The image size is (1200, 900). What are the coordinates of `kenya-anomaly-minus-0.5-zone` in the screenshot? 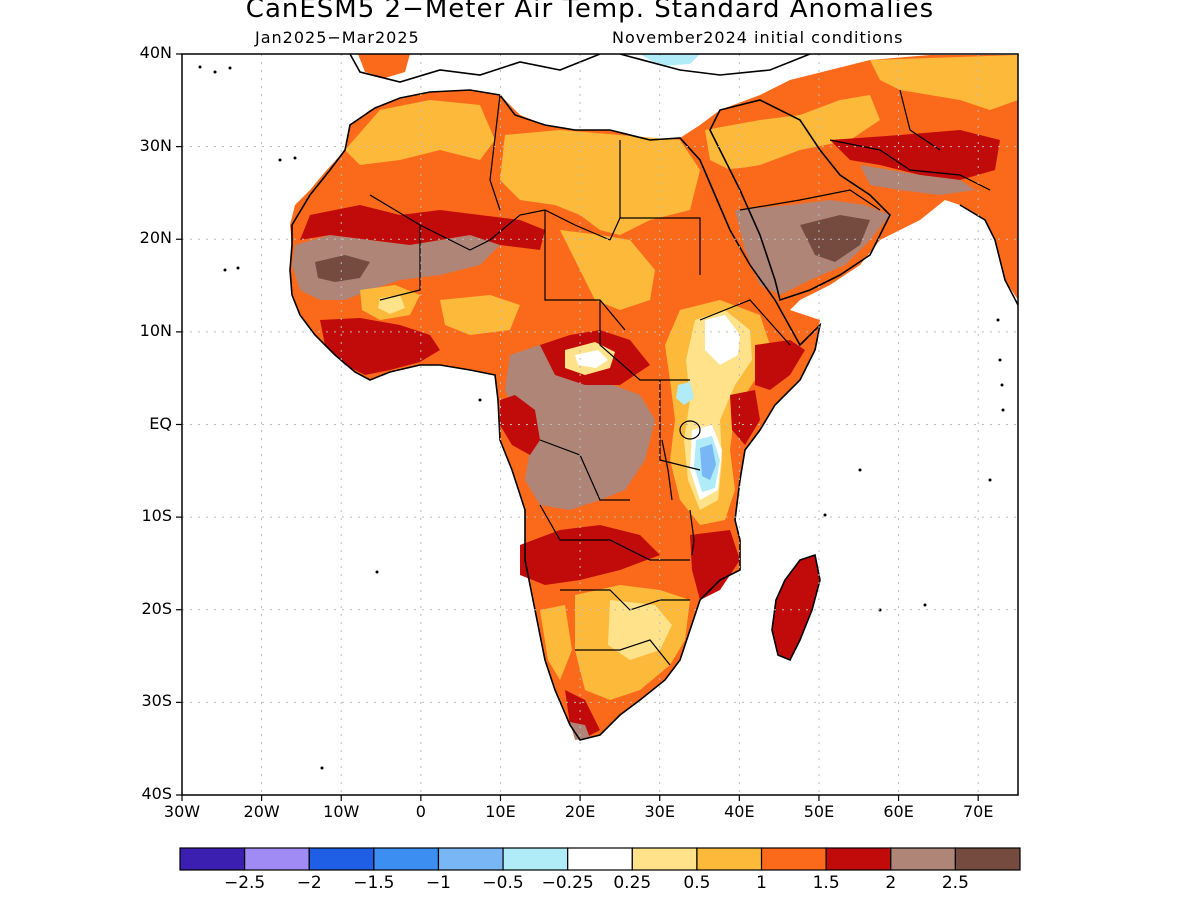 It's located at (708, 462).